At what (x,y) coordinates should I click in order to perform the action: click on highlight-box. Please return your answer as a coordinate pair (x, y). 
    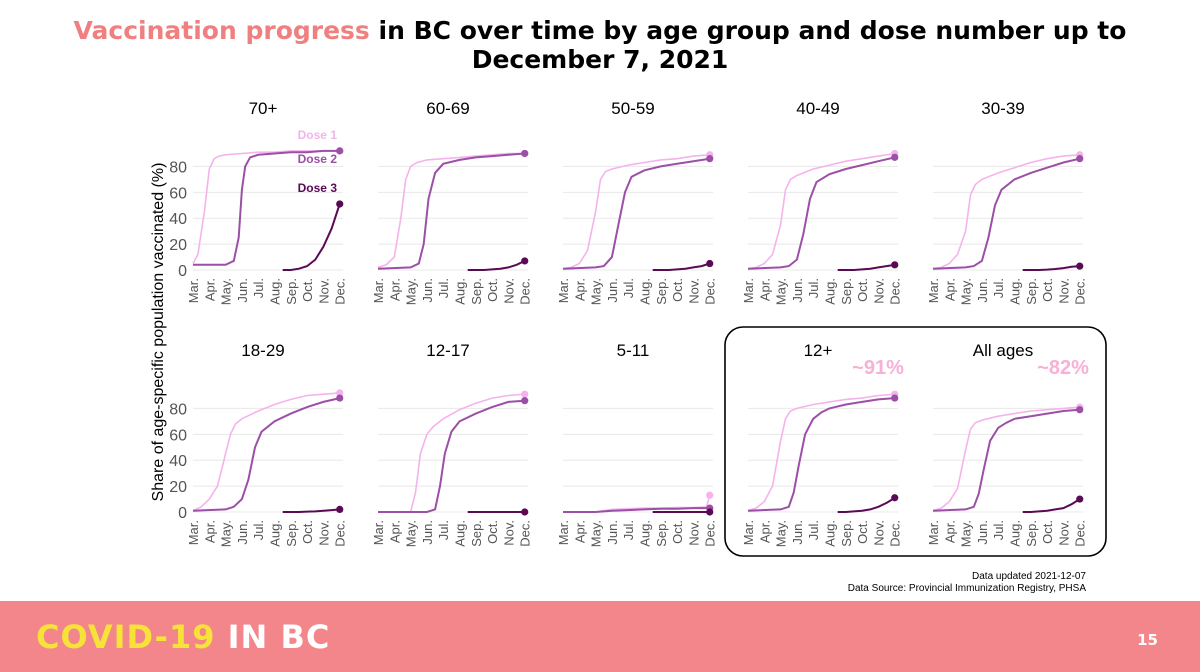
    Looking at the image, I should click on (915, 441).